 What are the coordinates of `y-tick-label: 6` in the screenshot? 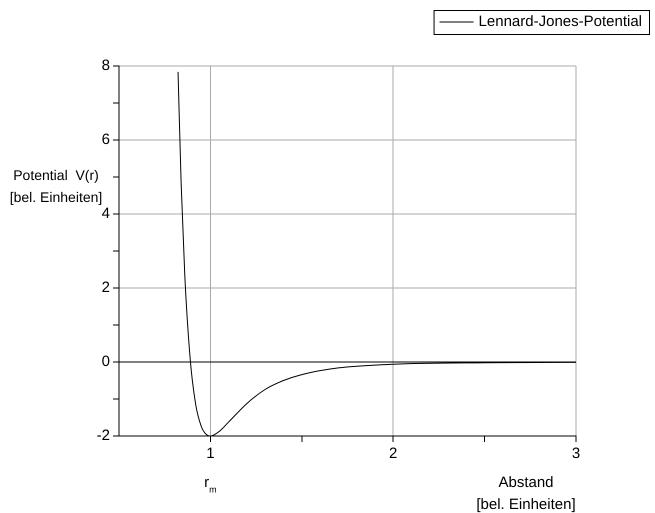 It's located at (106, 139).